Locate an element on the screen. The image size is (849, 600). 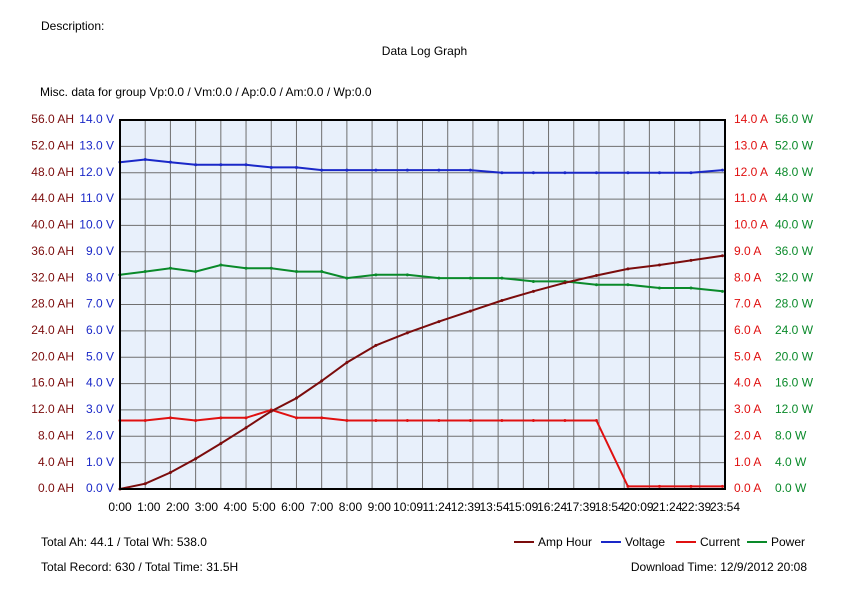
legend-power: Power is located at coordinates (776, 542).